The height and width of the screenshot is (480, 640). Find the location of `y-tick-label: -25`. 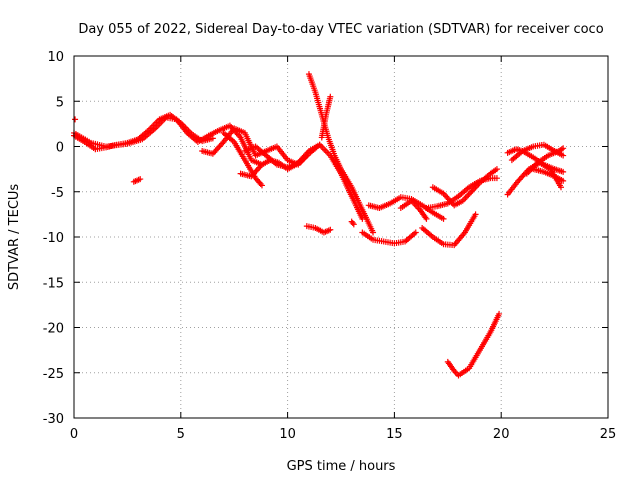

y-tick-label: -25 is located at coordinates (53, 374).